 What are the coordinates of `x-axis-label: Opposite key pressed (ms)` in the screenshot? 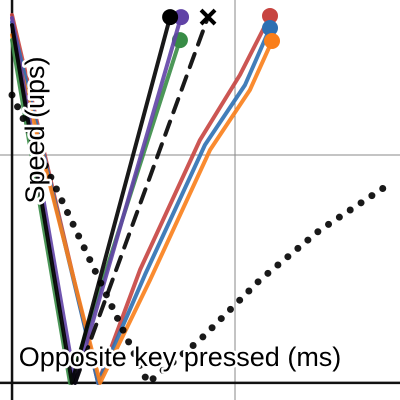 It's located at (180, 357).